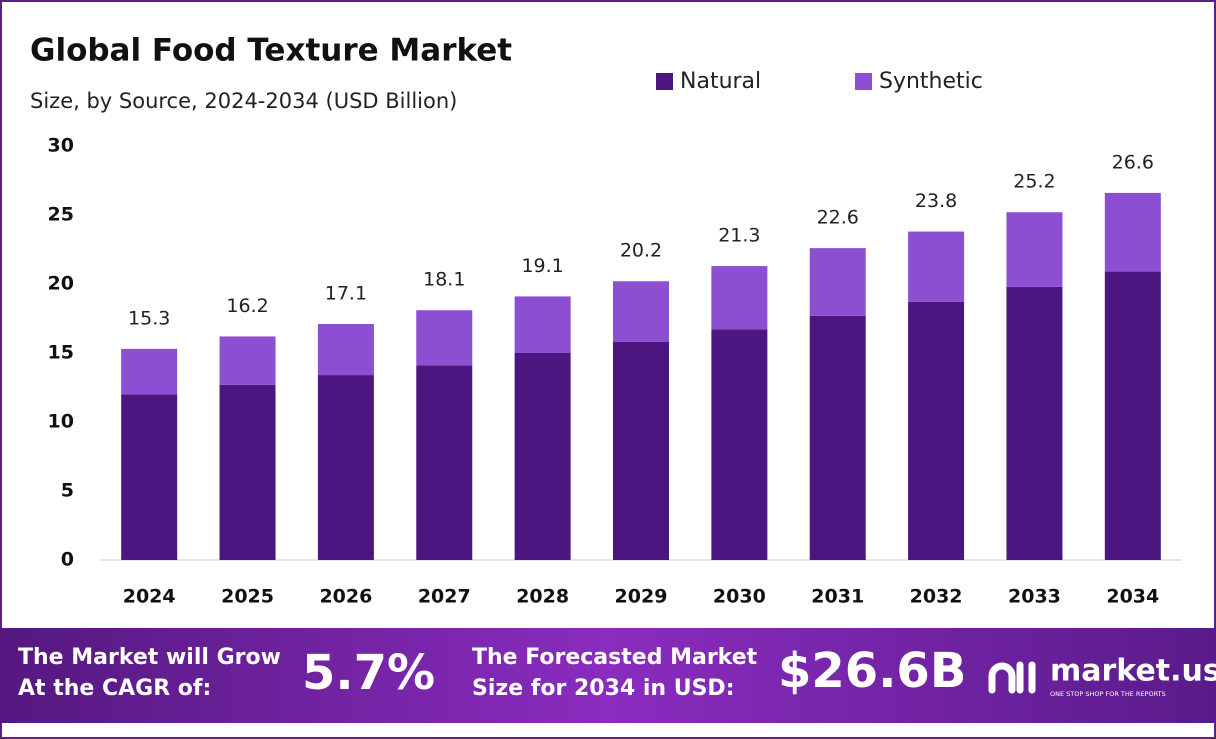  What do you see at coordinates (61, 422) in the screenshot?
I see `y-tick-label: 10` at bounding box center [61, 422].